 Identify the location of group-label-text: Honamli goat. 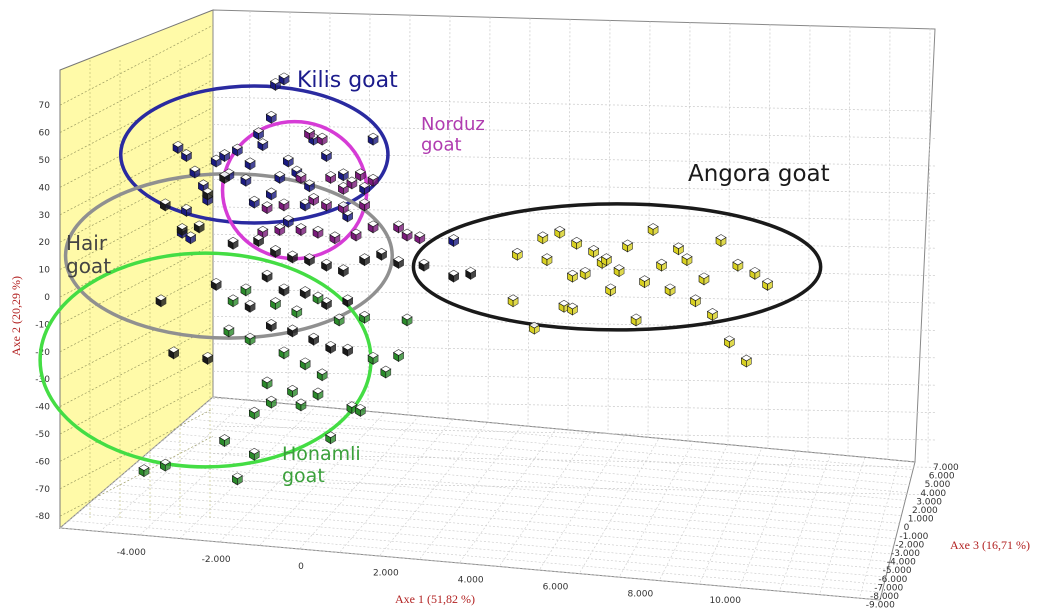
(321, 465).